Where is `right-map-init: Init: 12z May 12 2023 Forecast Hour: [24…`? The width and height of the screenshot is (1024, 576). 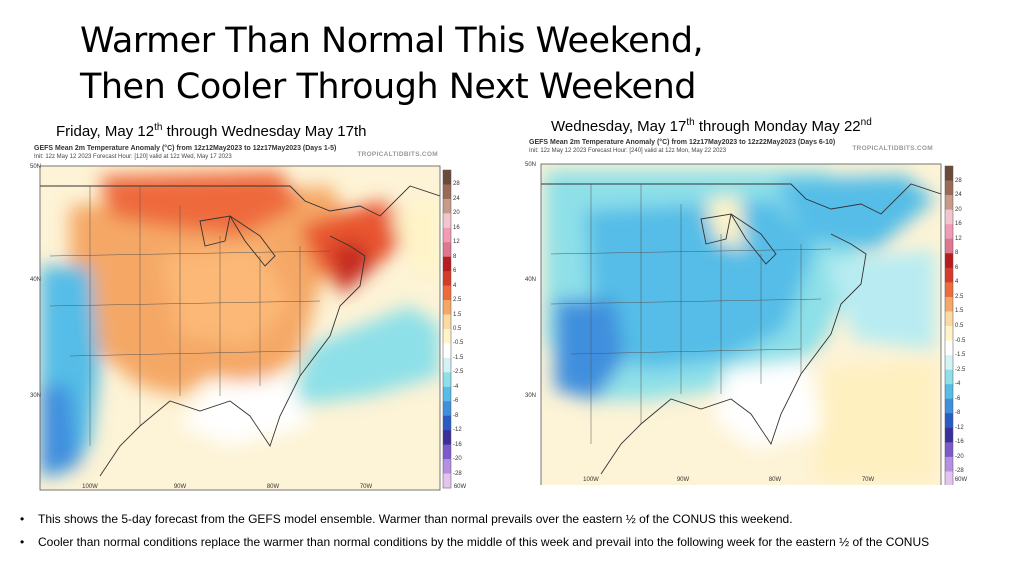 right-map-init: Init: 12z May 12 2023 Forecast Hour: [24… is located at coordinates (628, 151).